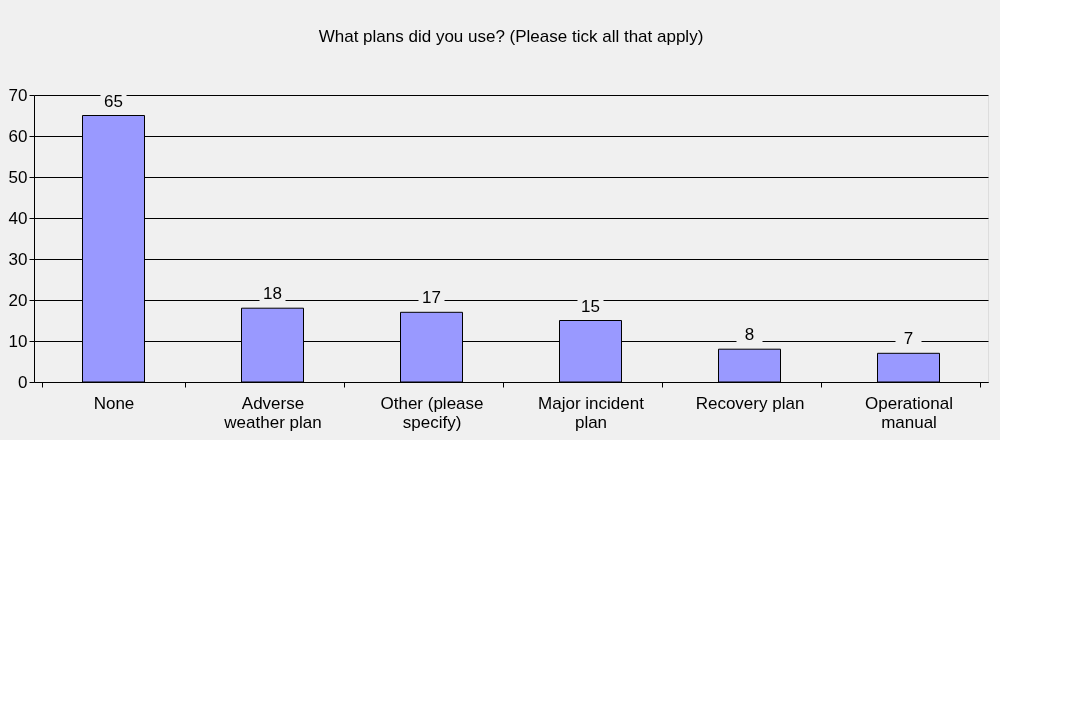 The width and height of the screenshot is (1091, 704). Describe the element at coordinates (18, 259) in the screenshot. I see `y-tick-label: 30` at that location.